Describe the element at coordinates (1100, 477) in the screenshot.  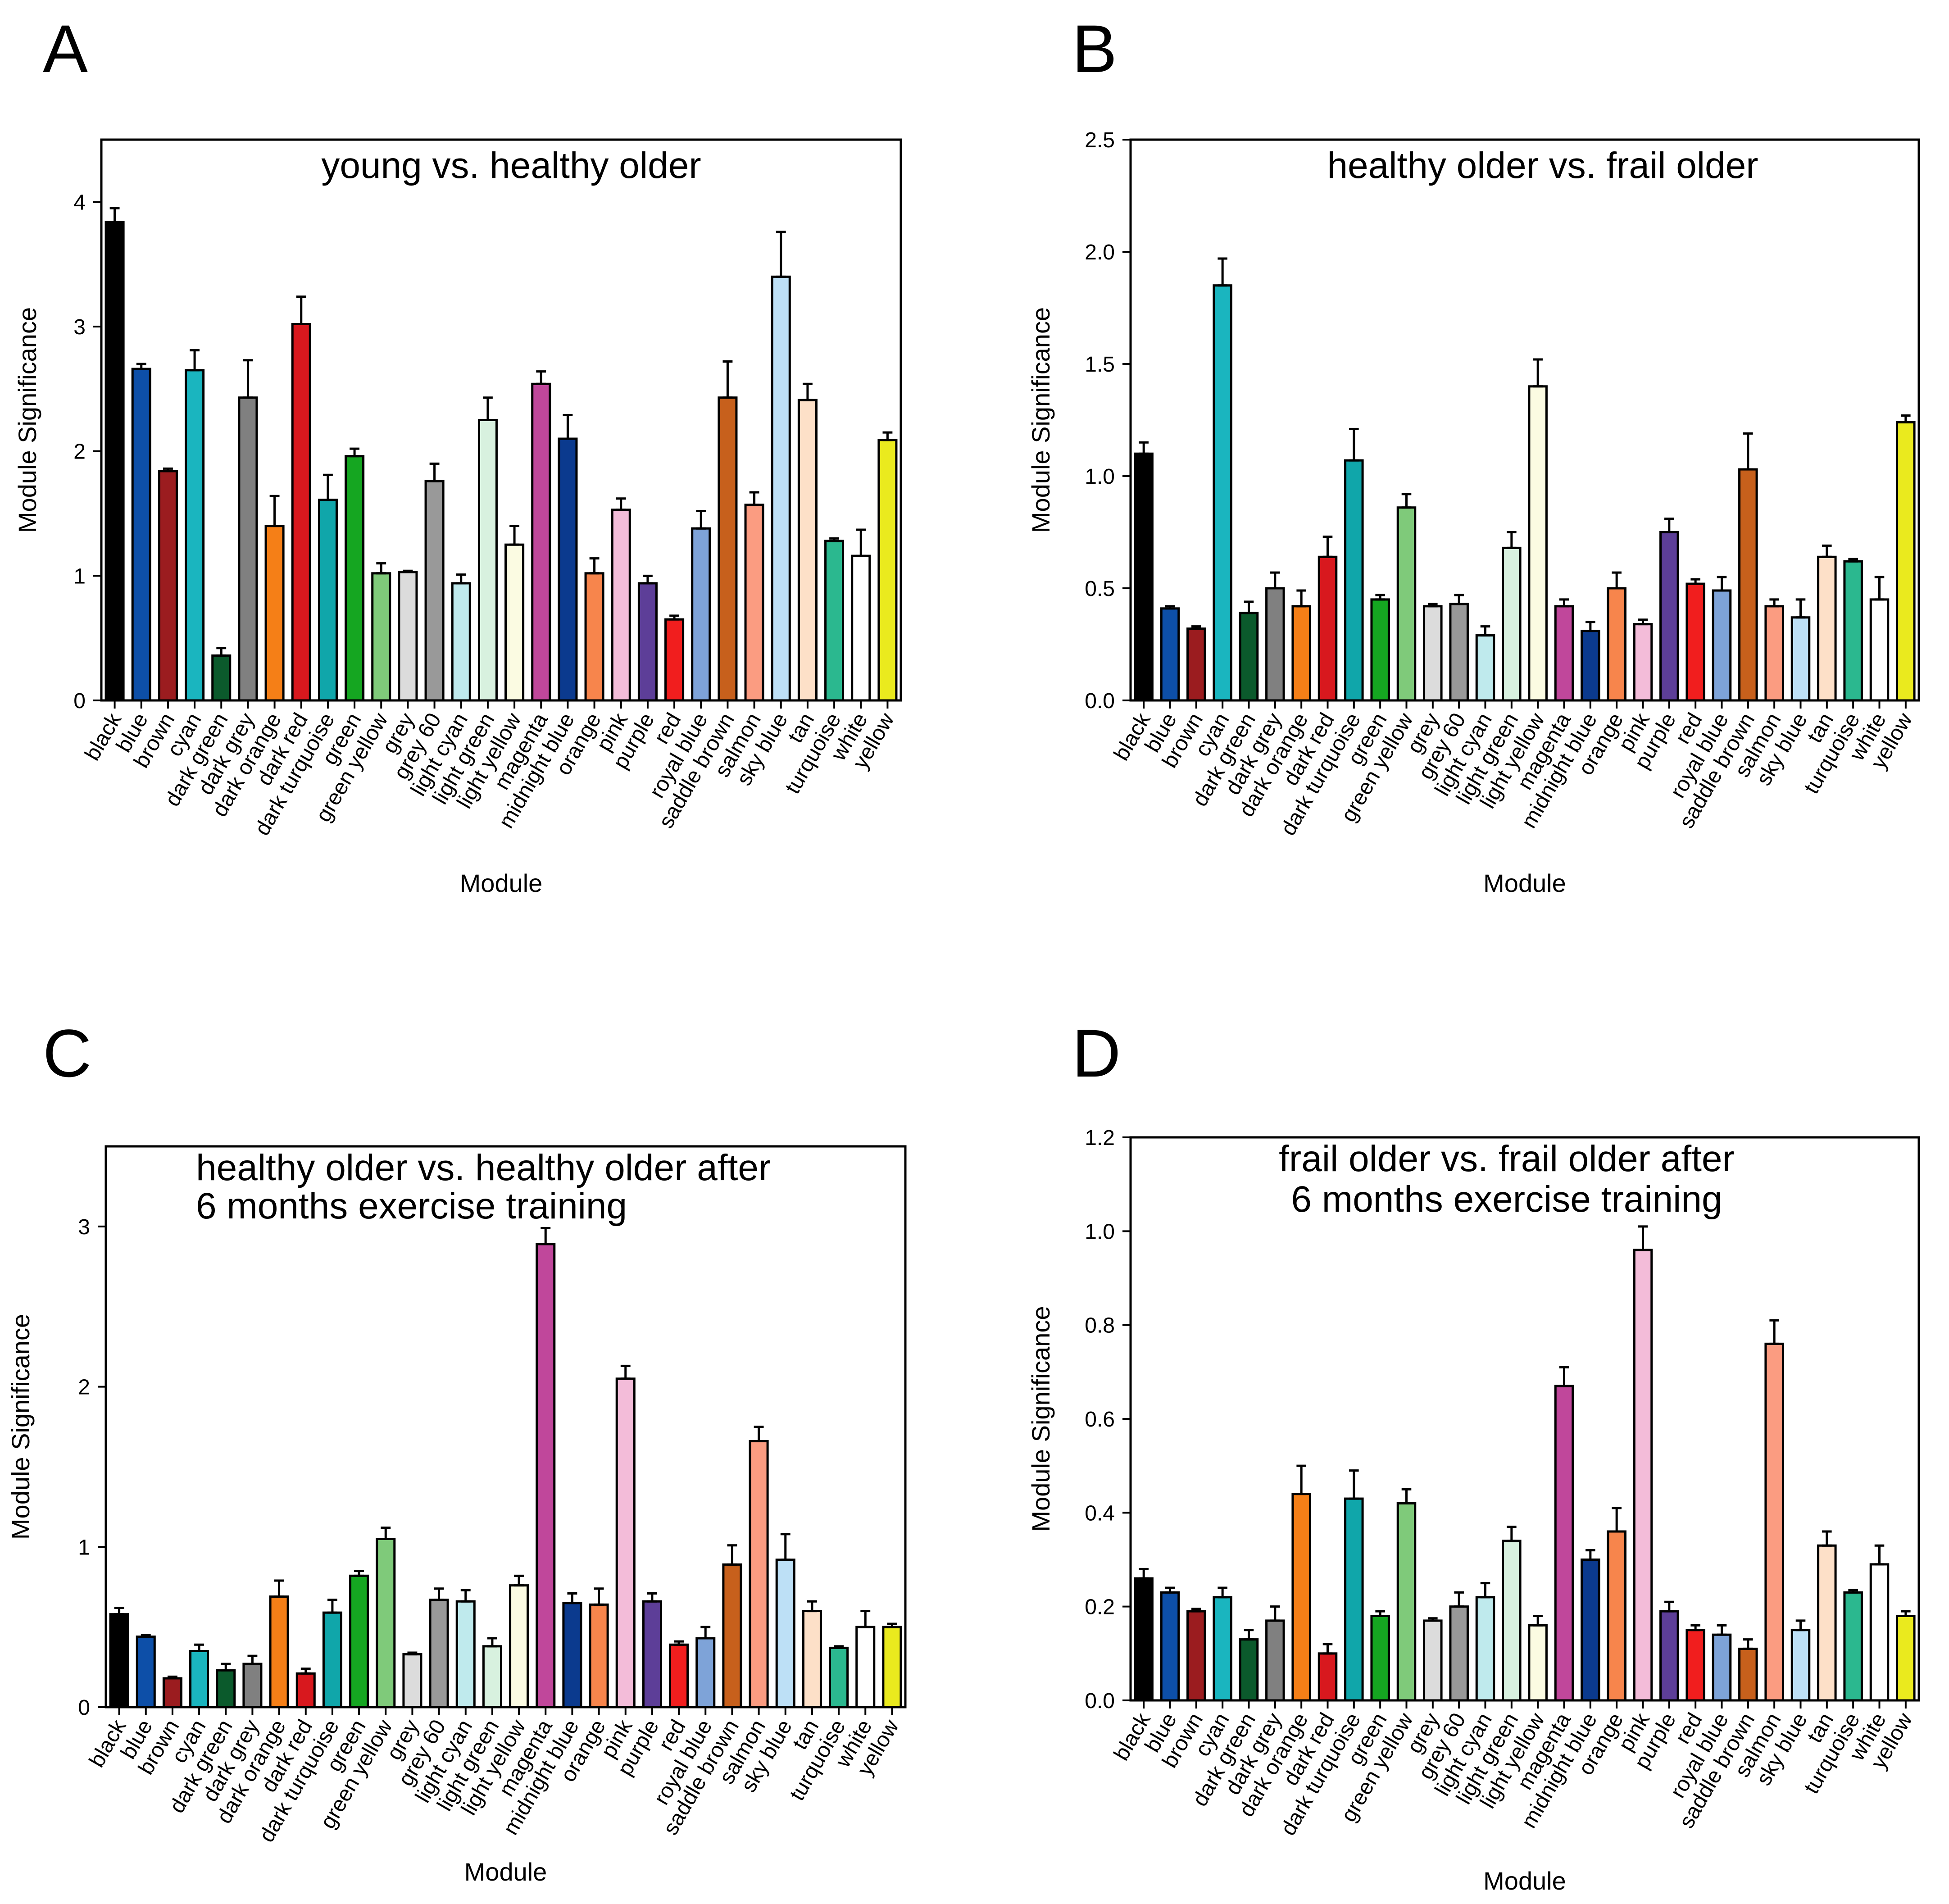
I see `y-tick-label: 1.0` at that location.